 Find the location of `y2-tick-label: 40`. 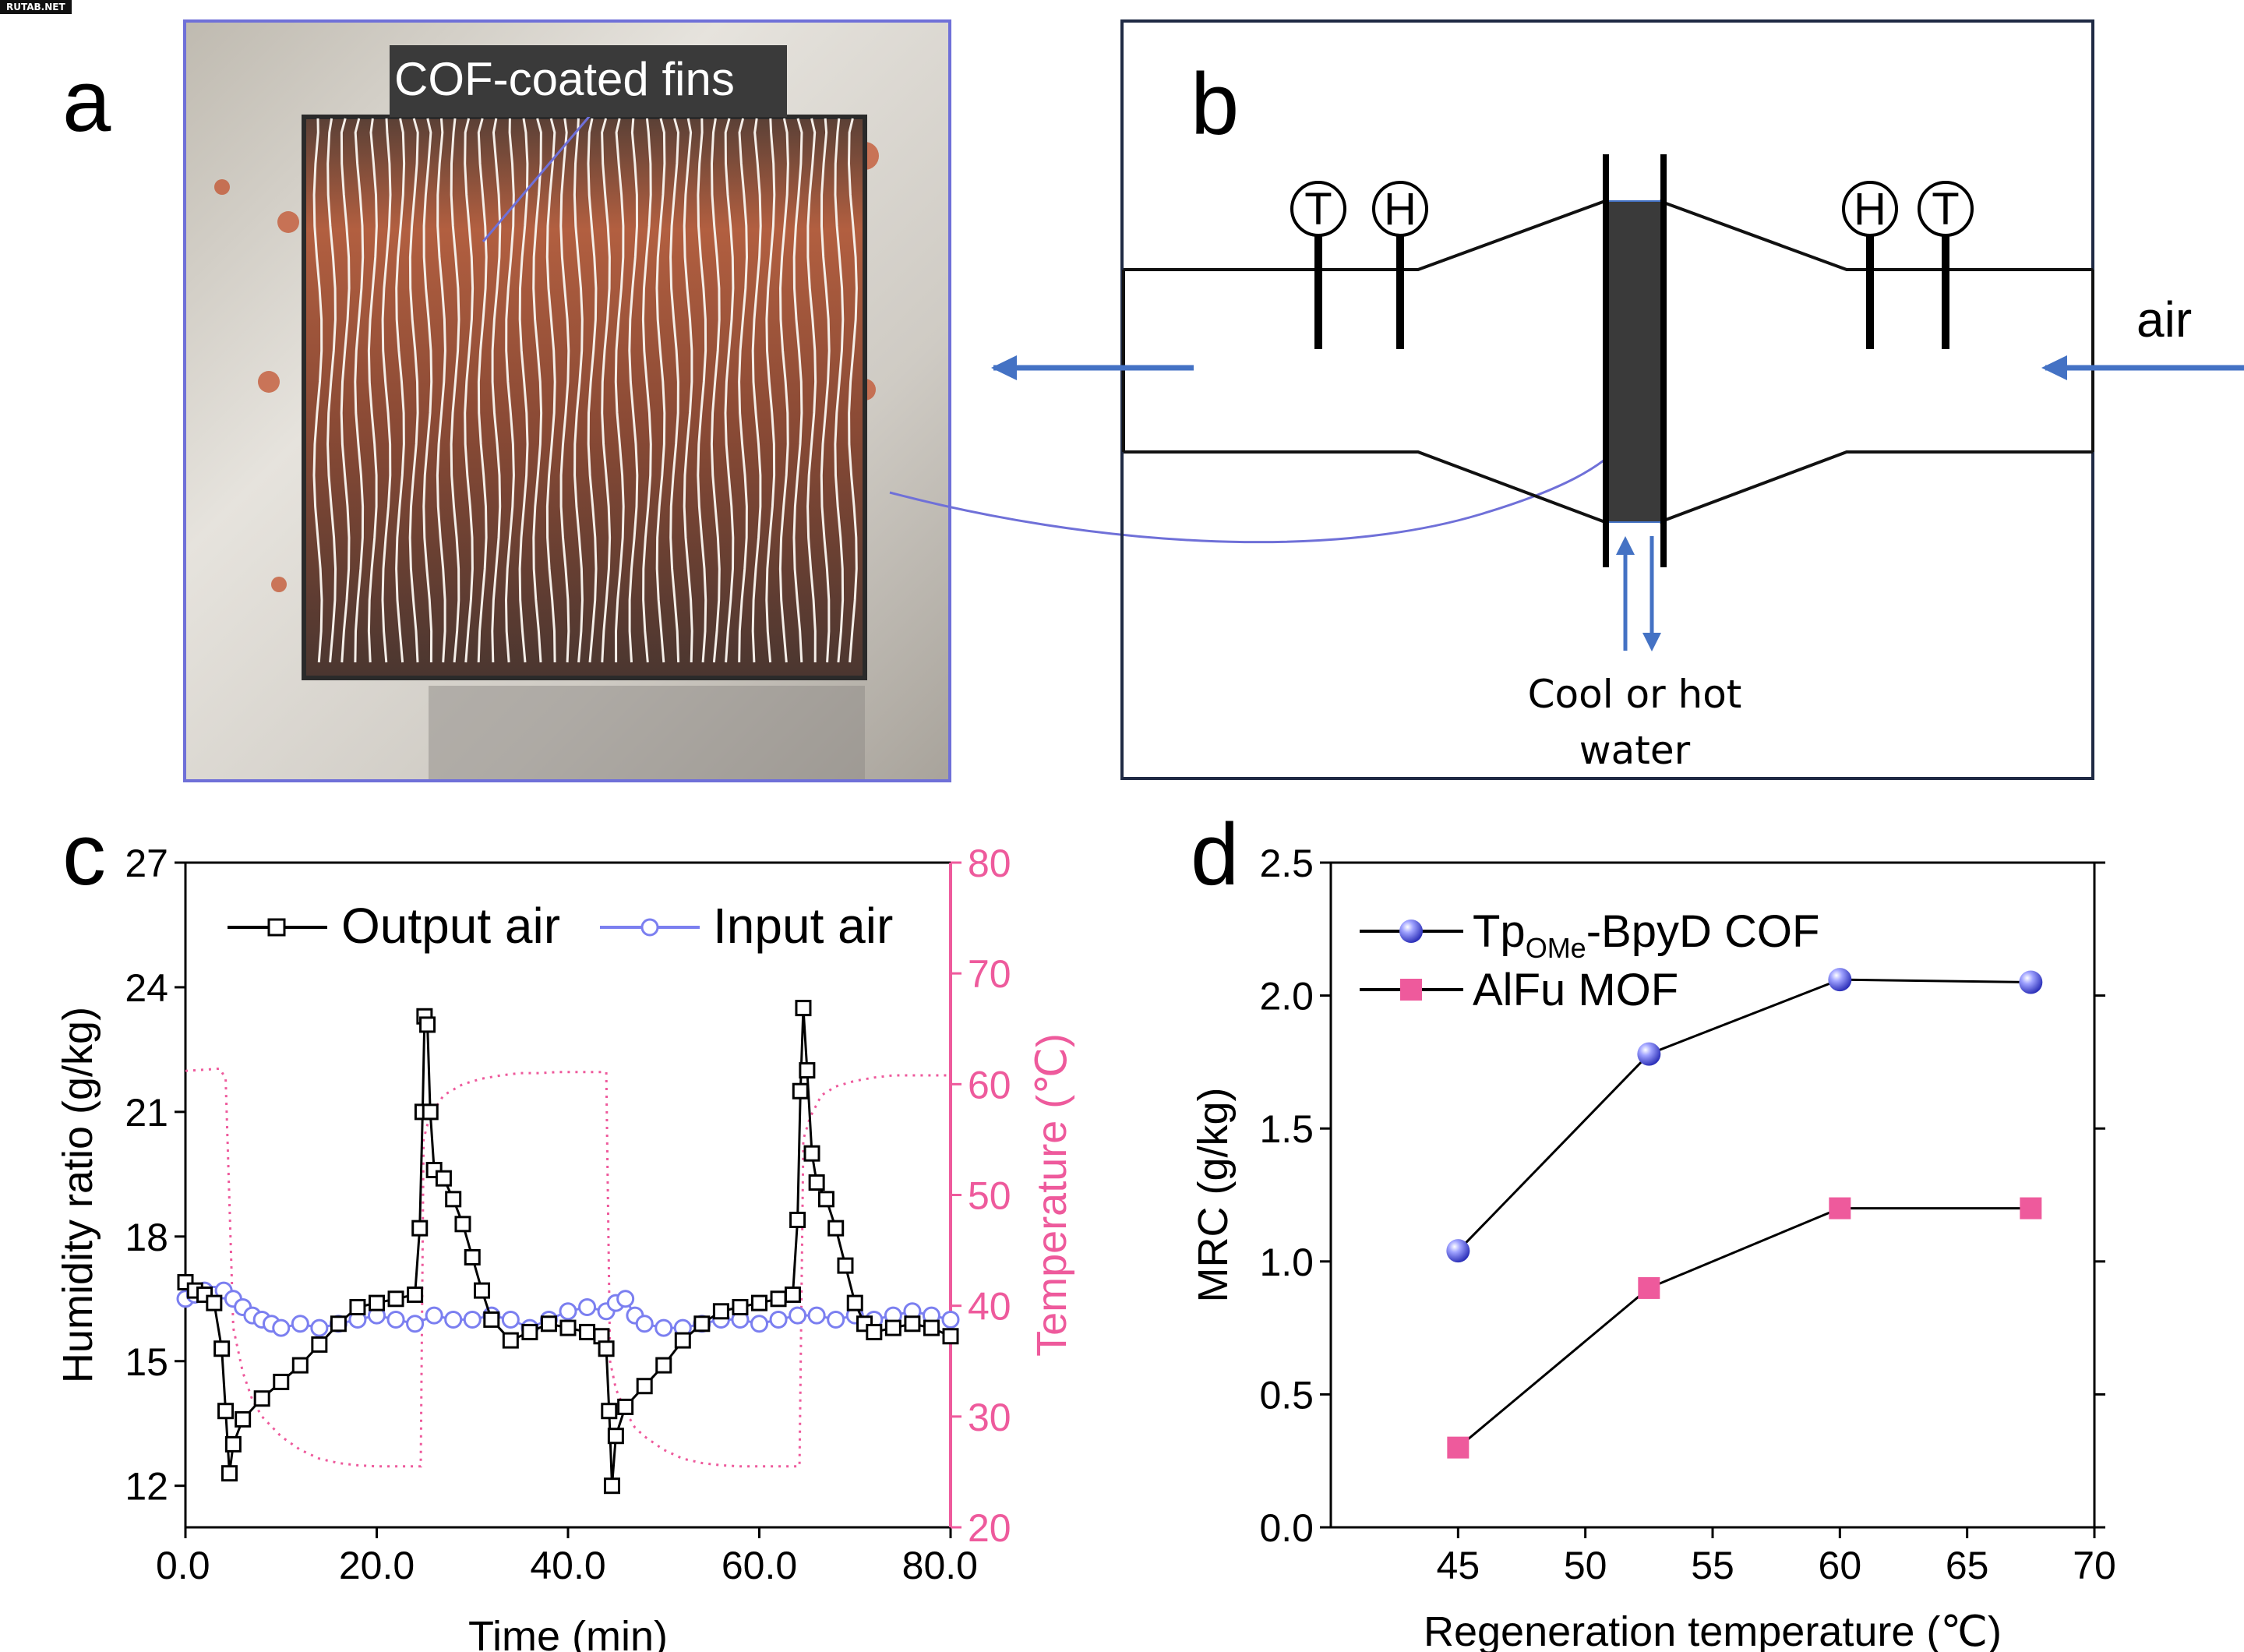

y2-tick-label: 40 is located at coordinates (989, 1307).